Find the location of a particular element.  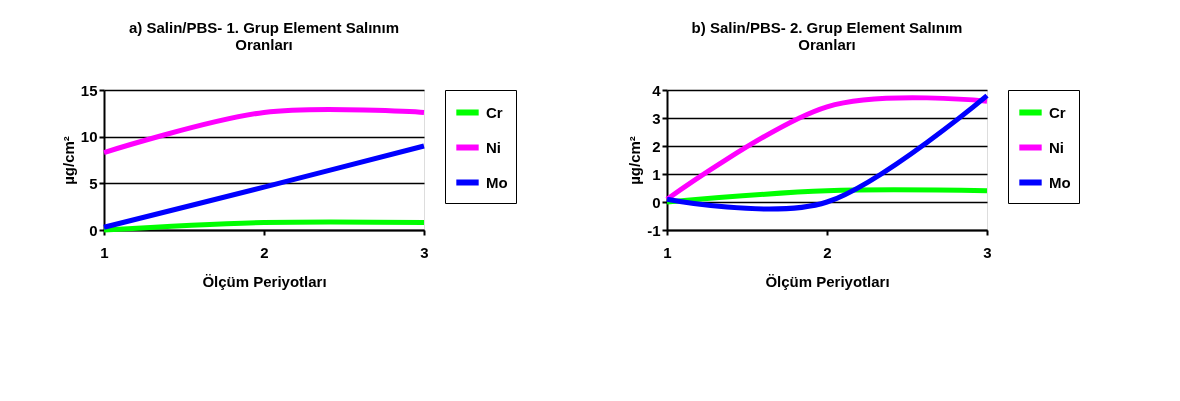

chart-title: b) Salin/PBS- 2. Grup Element Salınım Oranları is located at coordinates (827, 36).